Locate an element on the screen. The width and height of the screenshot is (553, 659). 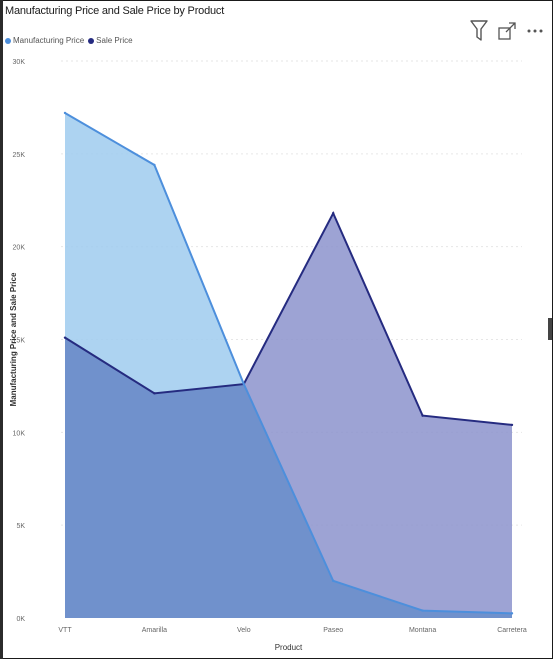
legend-marker-sale-price is located at coordinates (91, 40).